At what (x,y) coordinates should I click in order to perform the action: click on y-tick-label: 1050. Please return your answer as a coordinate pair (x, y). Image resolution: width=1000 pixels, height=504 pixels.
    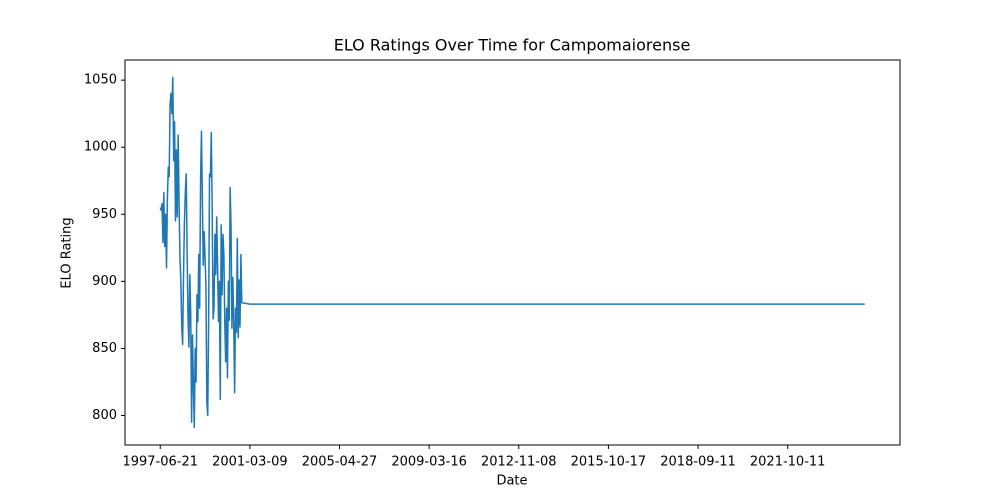
    Looking at the image, I should click on (100, 80).